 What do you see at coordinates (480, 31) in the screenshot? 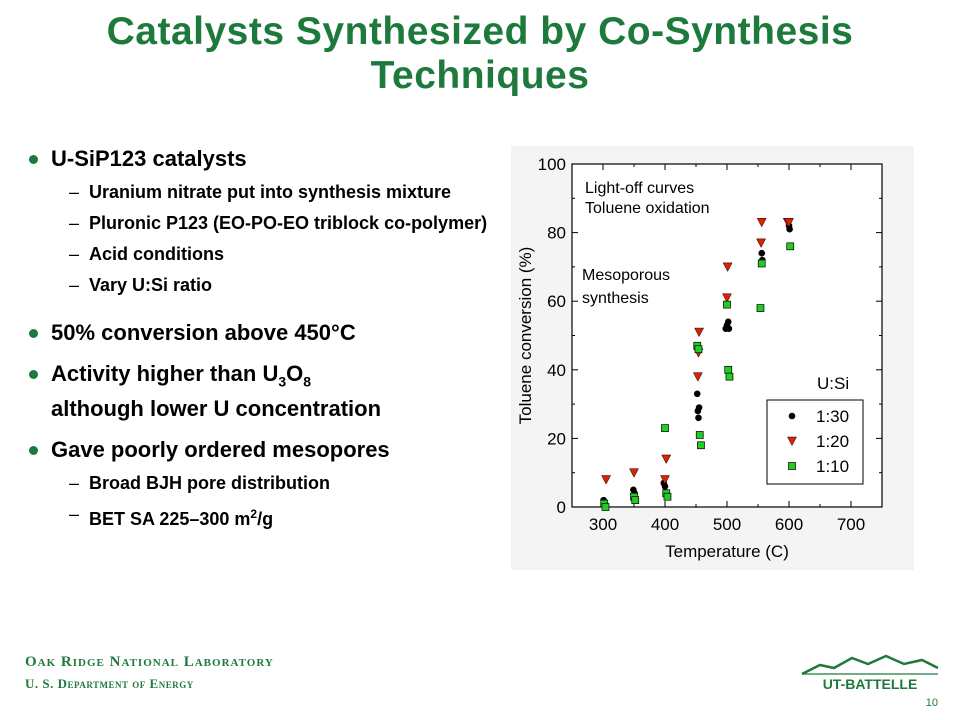
I see `title-line-1: Catalysts Synthesized by Co-Synthesis` at bounding box center [480, 31].